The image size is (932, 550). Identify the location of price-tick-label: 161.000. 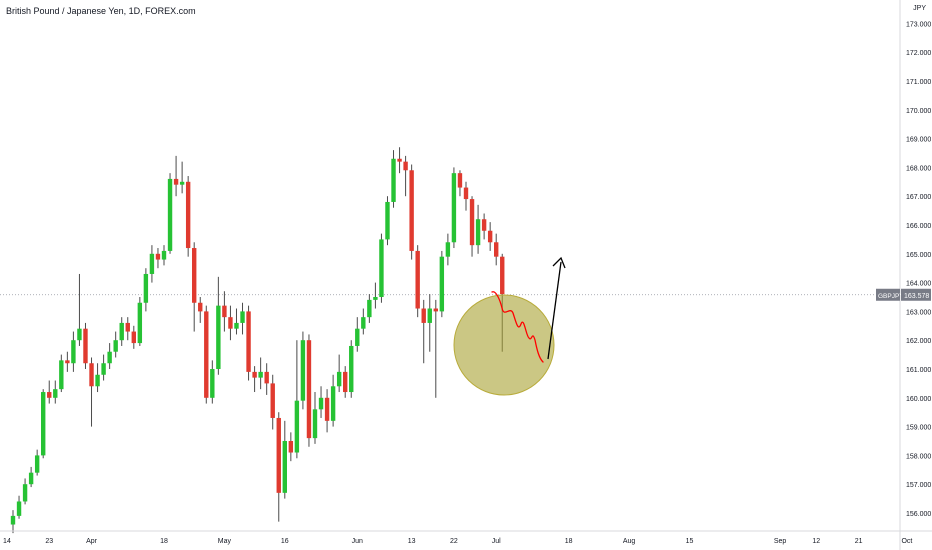
(918, 370).